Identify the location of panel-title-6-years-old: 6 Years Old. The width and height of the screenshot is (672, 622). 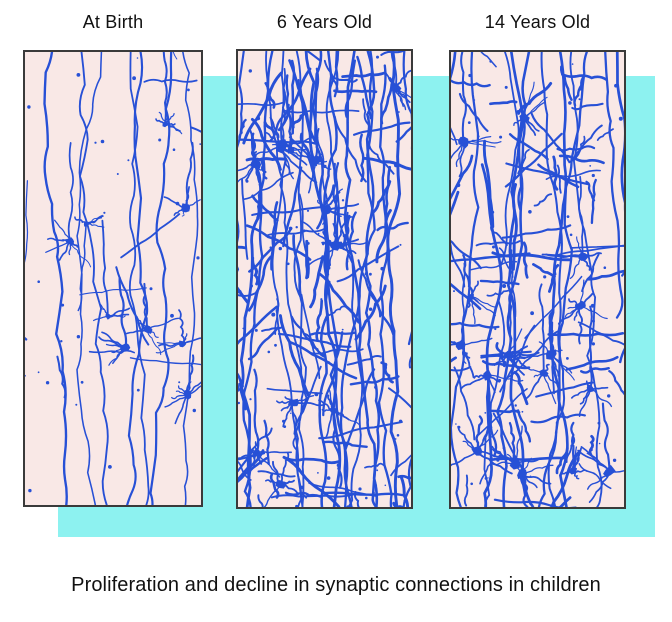
(324, 22).